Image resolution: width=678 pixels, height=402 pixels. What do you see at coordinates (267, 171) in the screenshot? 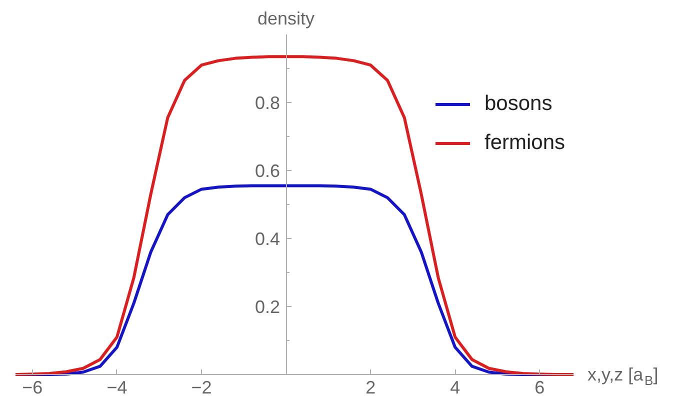
I see `y-tick-label: 0.6` at bounding box center [267, 171].